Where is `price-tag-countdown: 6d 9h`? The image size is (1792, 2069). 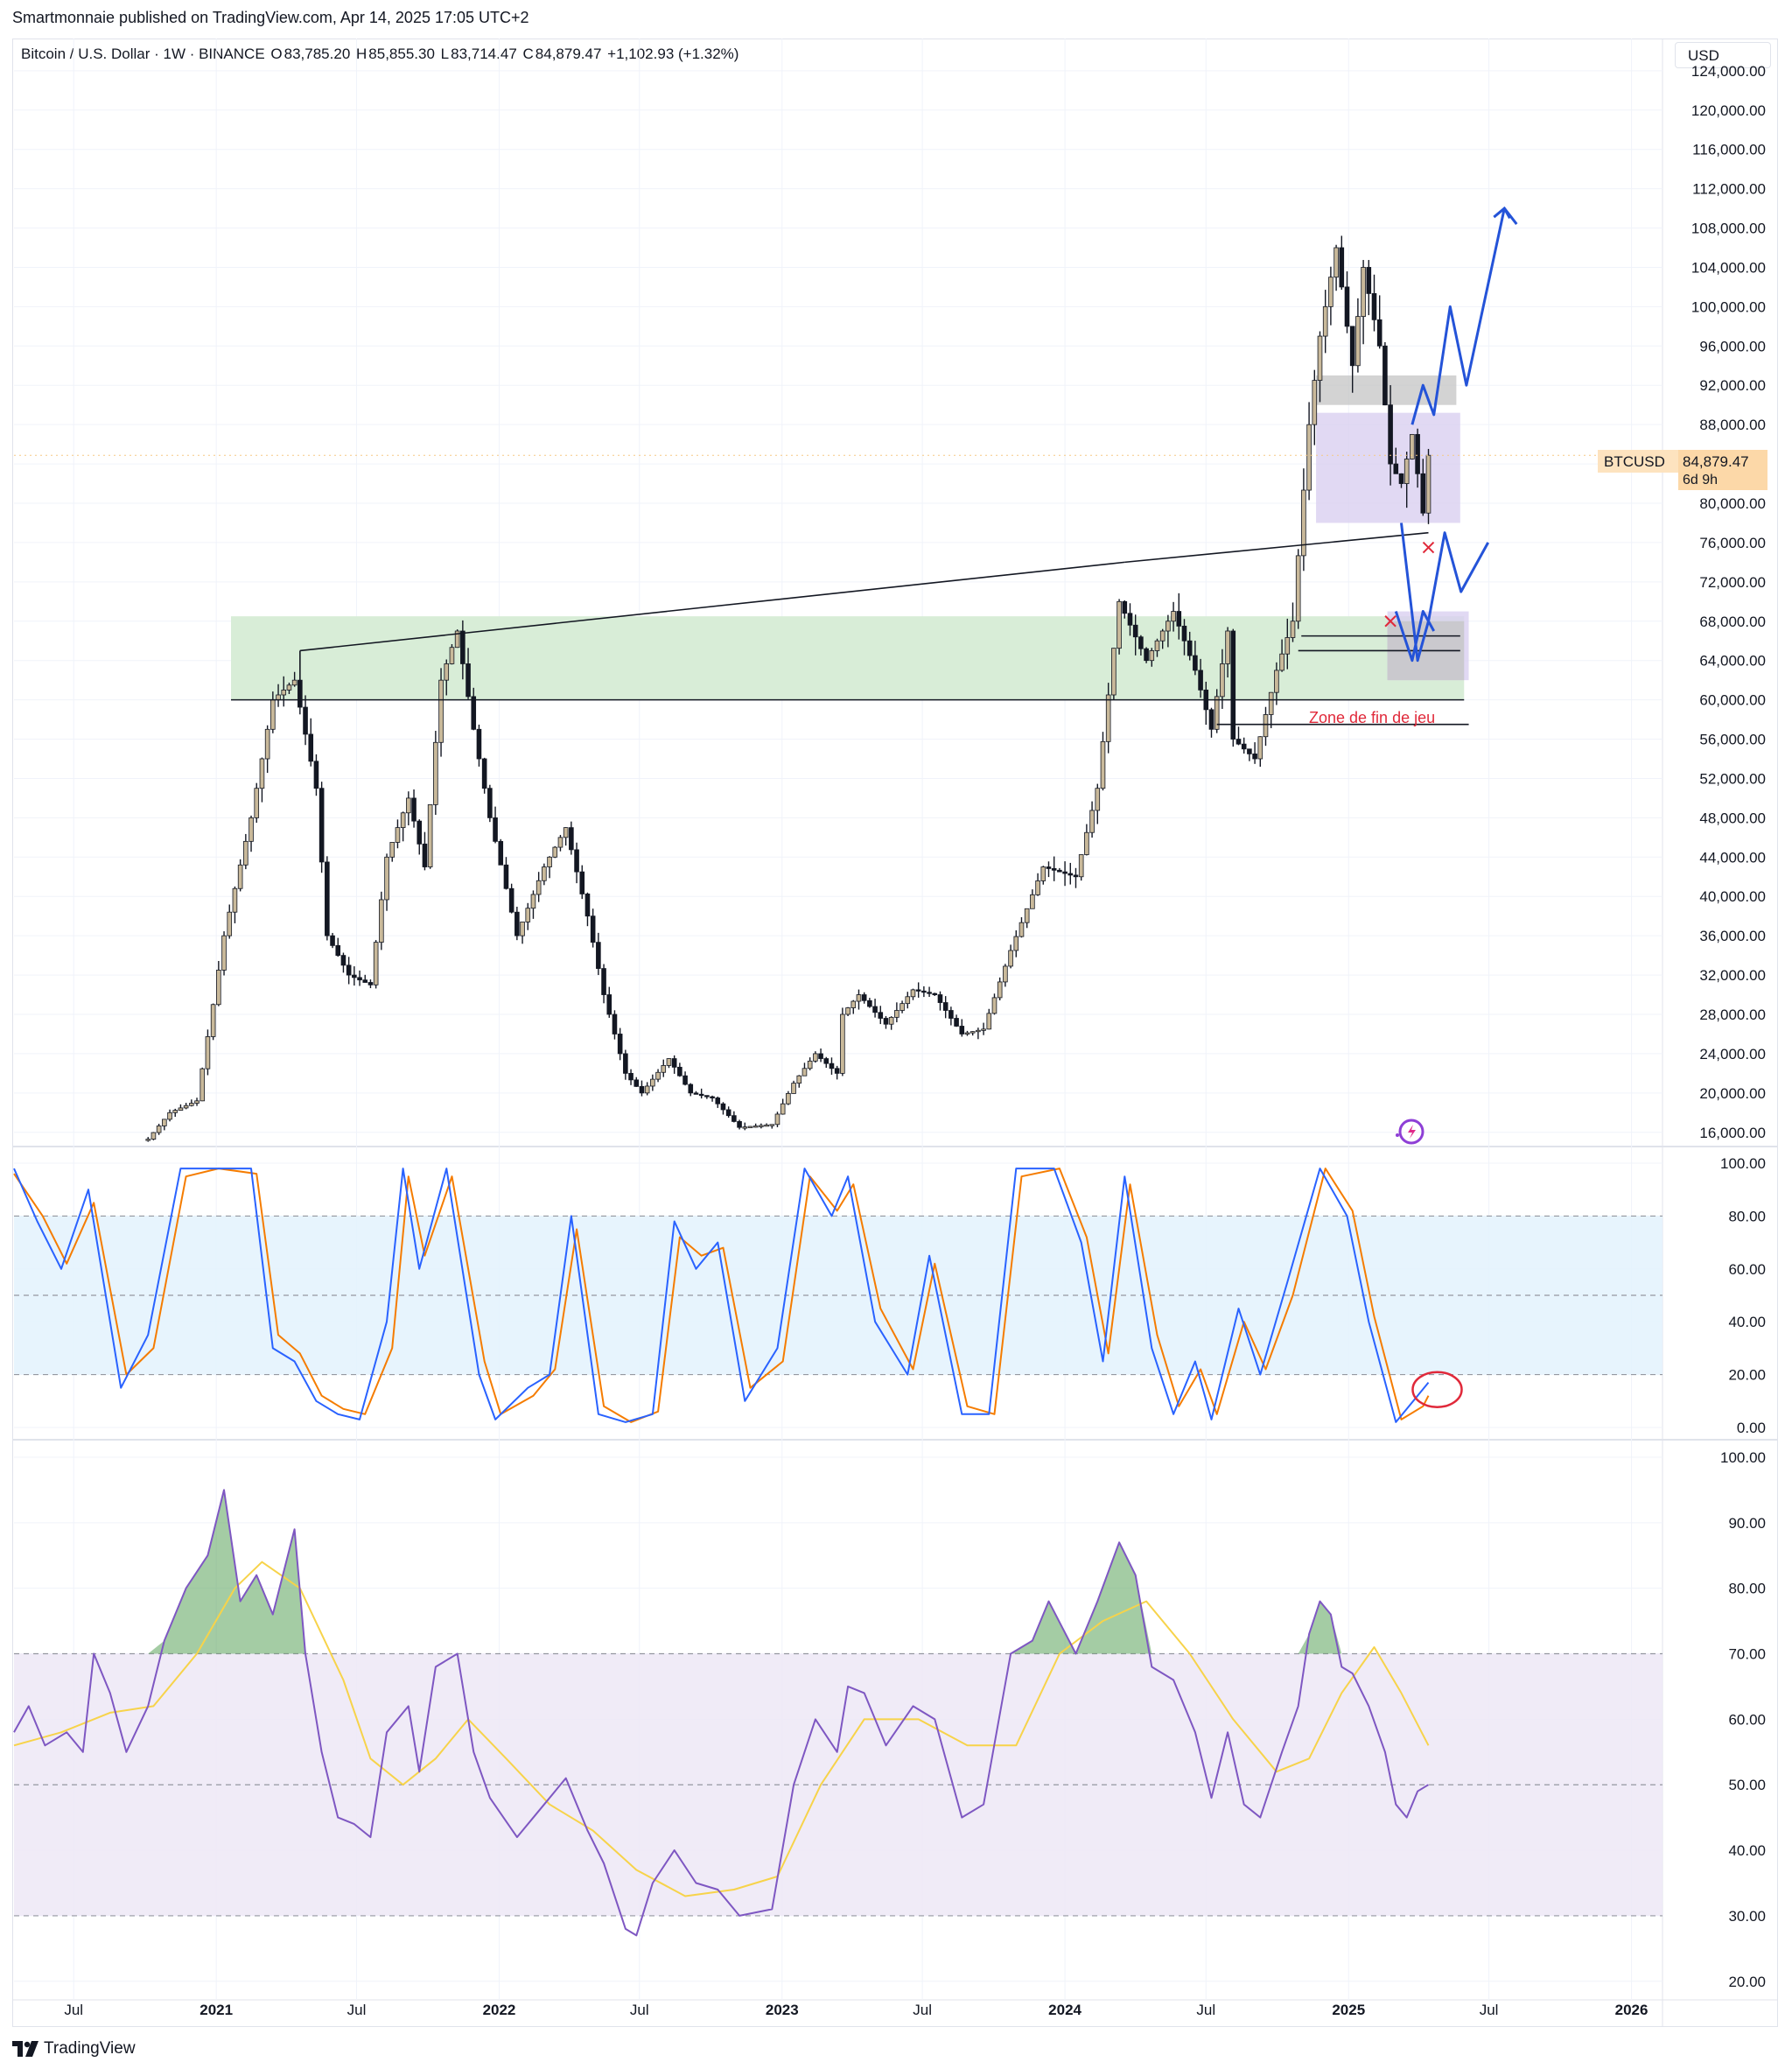
price-tag-countdown: 6d 9h is located at coordinates (1700, 480).